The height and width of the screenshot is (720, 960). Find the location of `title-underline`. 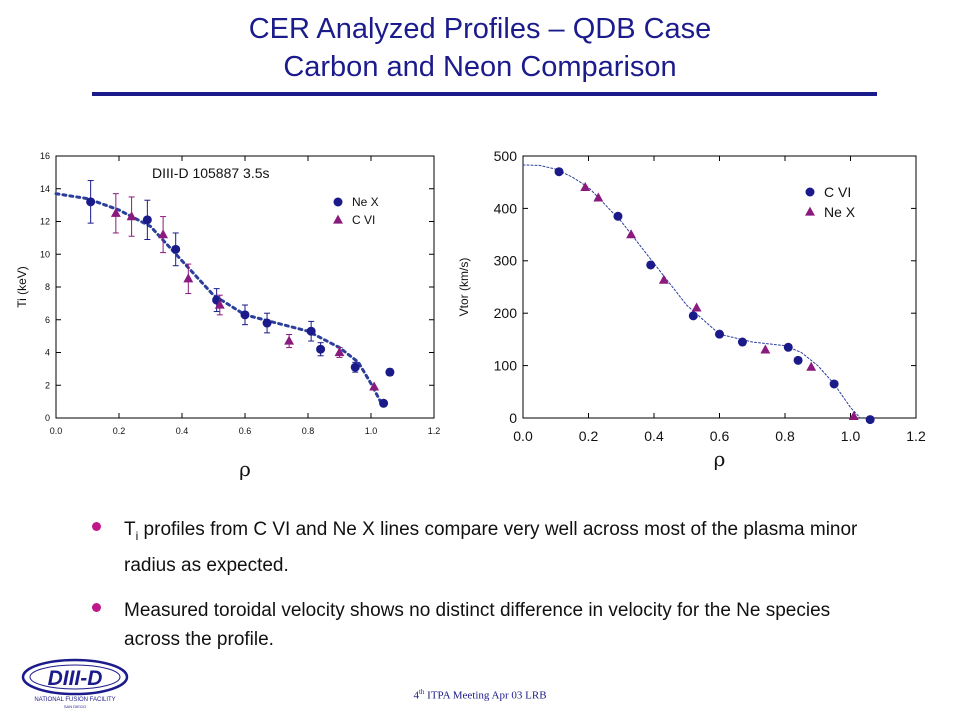

title-underline is located at coordinates (484, 94).